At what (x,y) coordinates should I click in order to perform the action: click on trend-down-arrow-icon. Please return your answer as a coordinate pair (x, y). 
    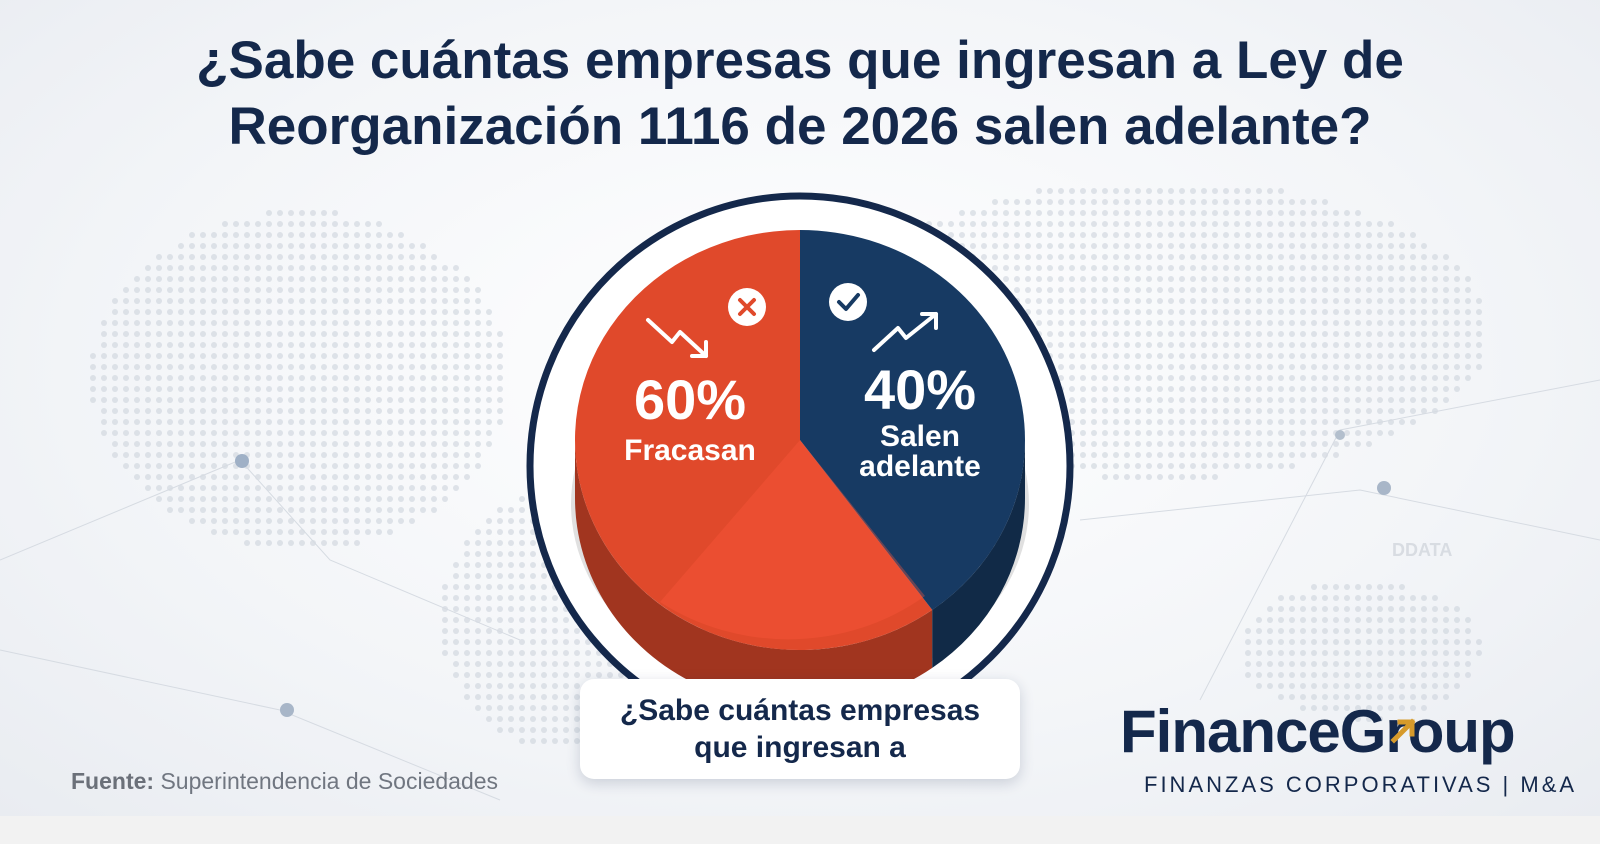
    Looking at the image, I should click on (677, 338).